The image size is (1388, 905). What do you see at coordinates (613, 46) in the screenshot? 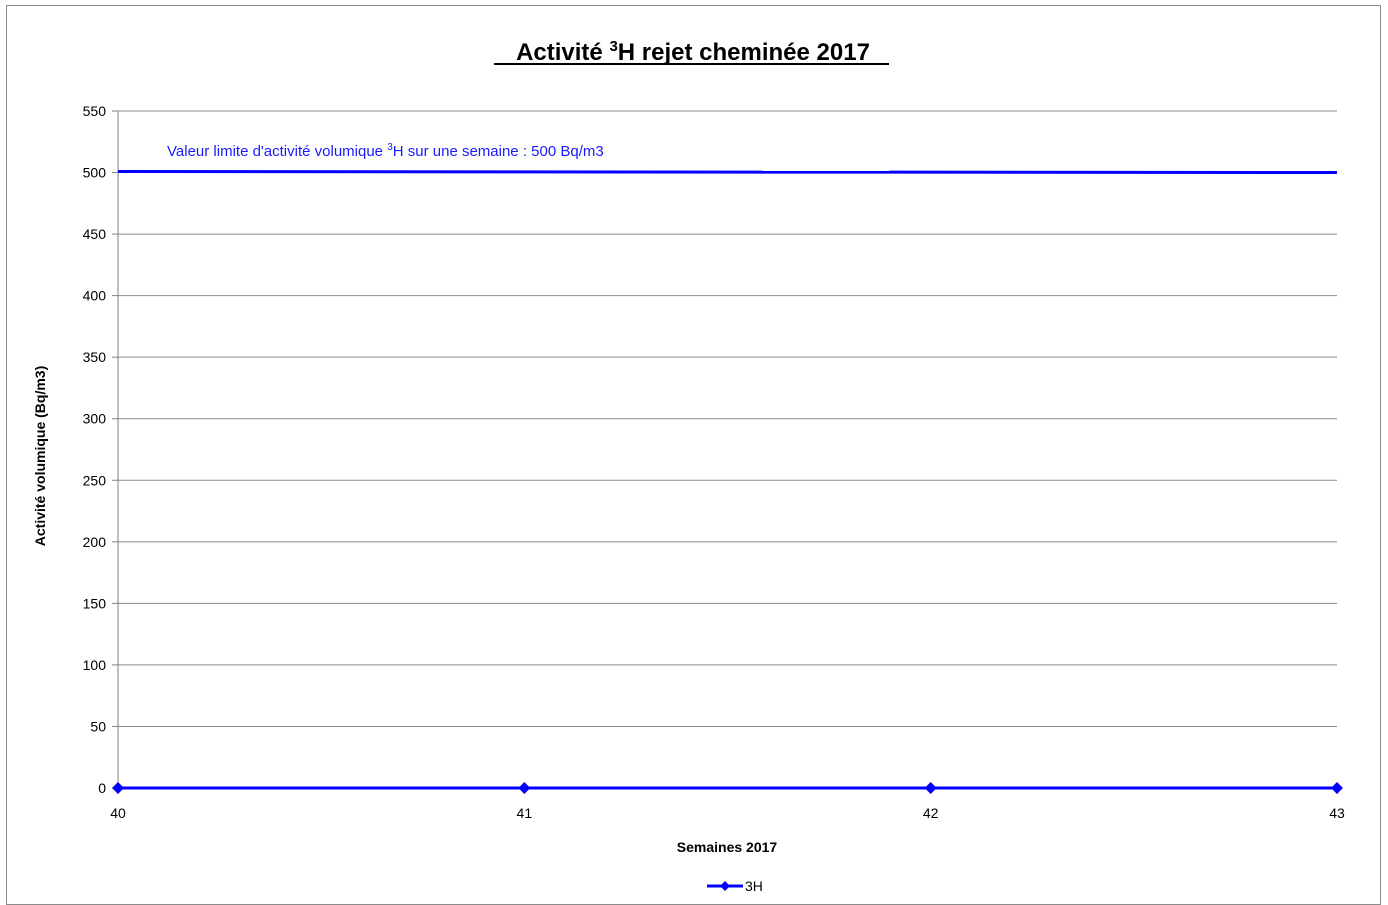
I see `chart-title-sup: 3` at bounding box center [613, 46].